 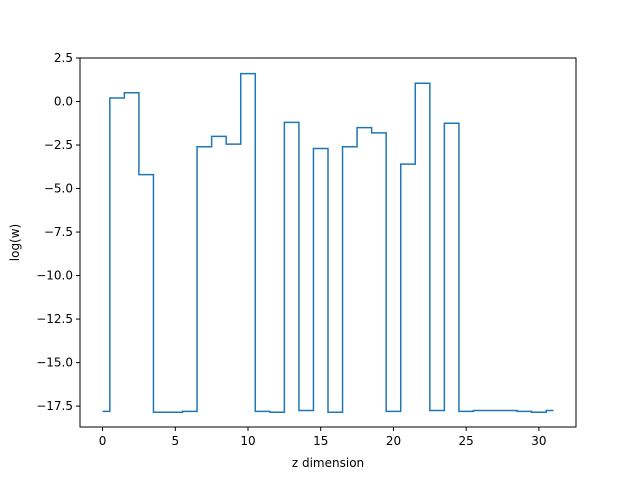 What do you see at coordinates (247, 441) in the screenshot?
I see `x-tick-label: 10` at bounding box center [247, 441].